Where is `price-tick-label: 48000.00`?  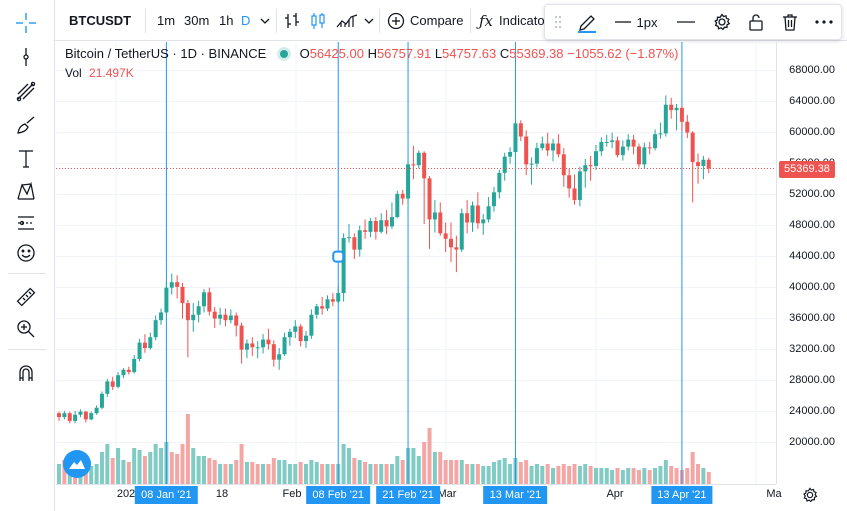
price-tick-label: 48000.00 is located at coordinates (812, 224).